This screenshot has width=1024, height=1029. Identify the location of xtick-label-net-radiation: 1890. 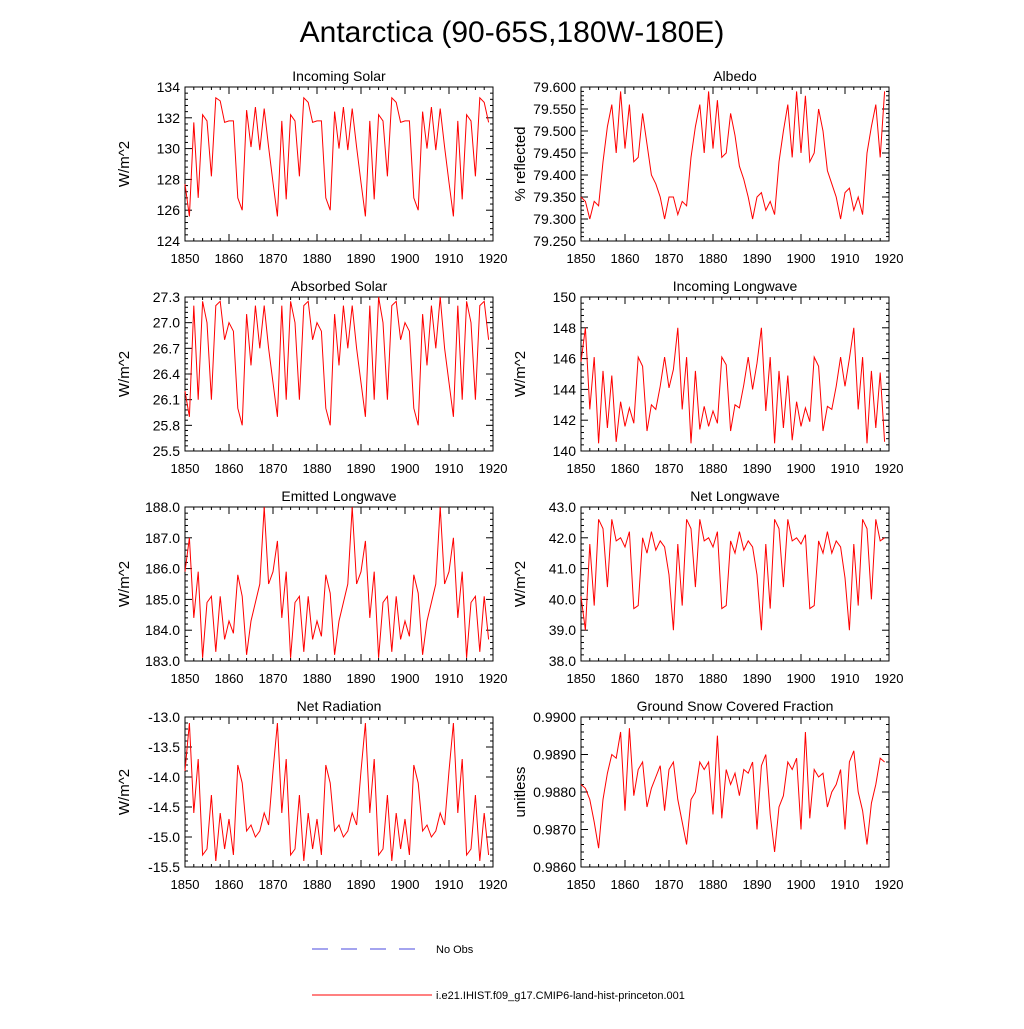
(361, 884).